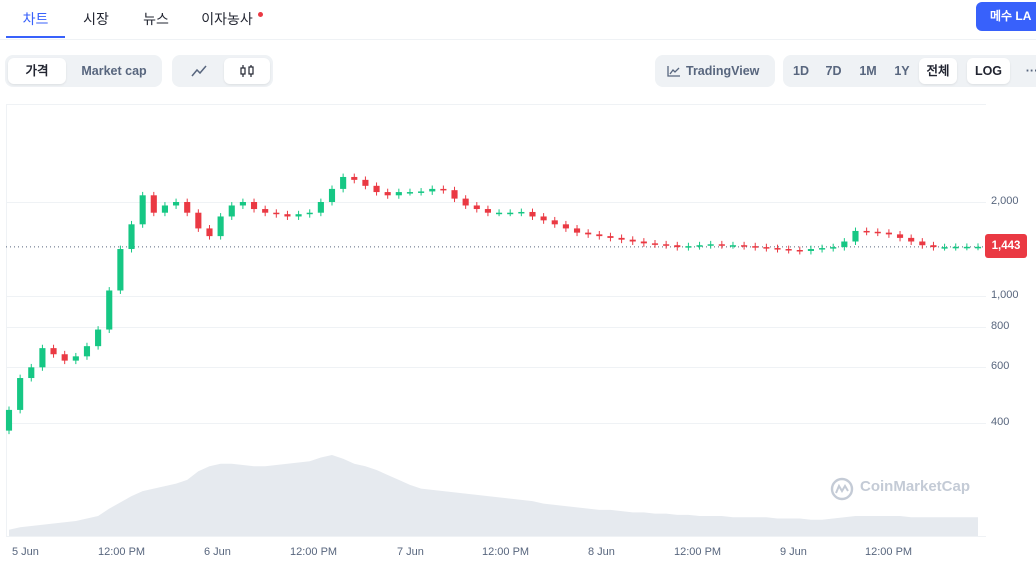 The width and height of the screenshot is (1036, 568). I want to click on coinmarketcap-logo-icon, so click(842, 489).